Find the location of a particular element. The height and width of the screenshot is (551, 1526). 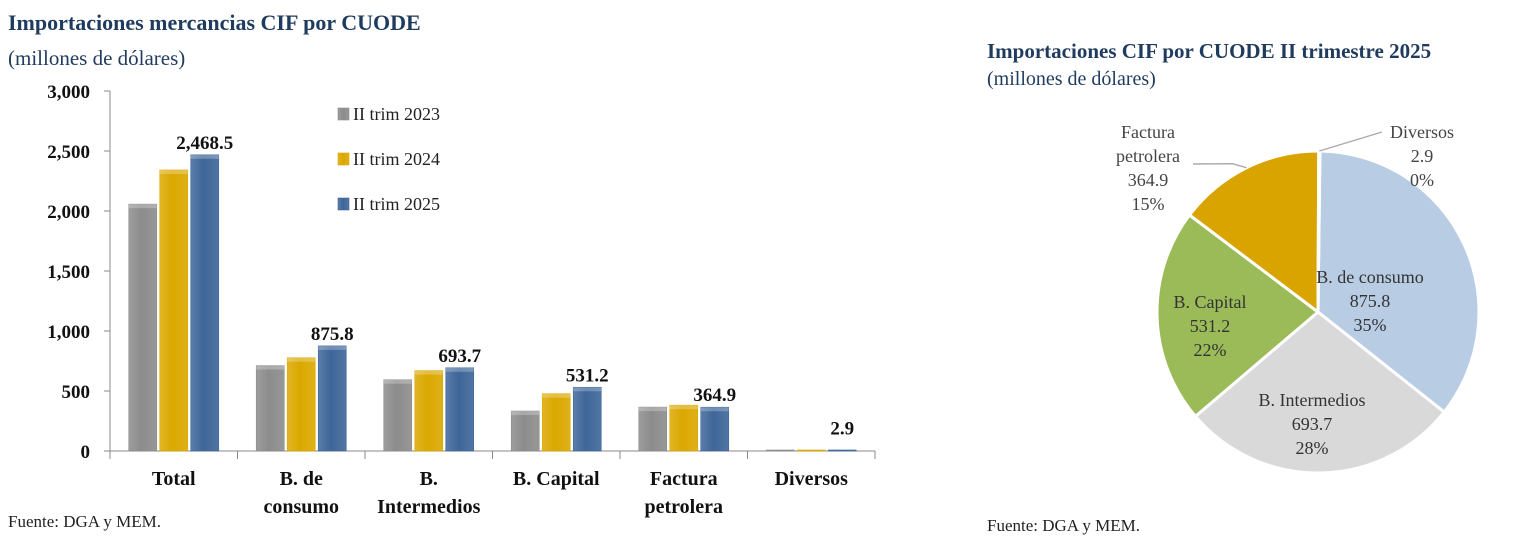

y-tick-label: 2,500 is located at coordinates (68, 152).